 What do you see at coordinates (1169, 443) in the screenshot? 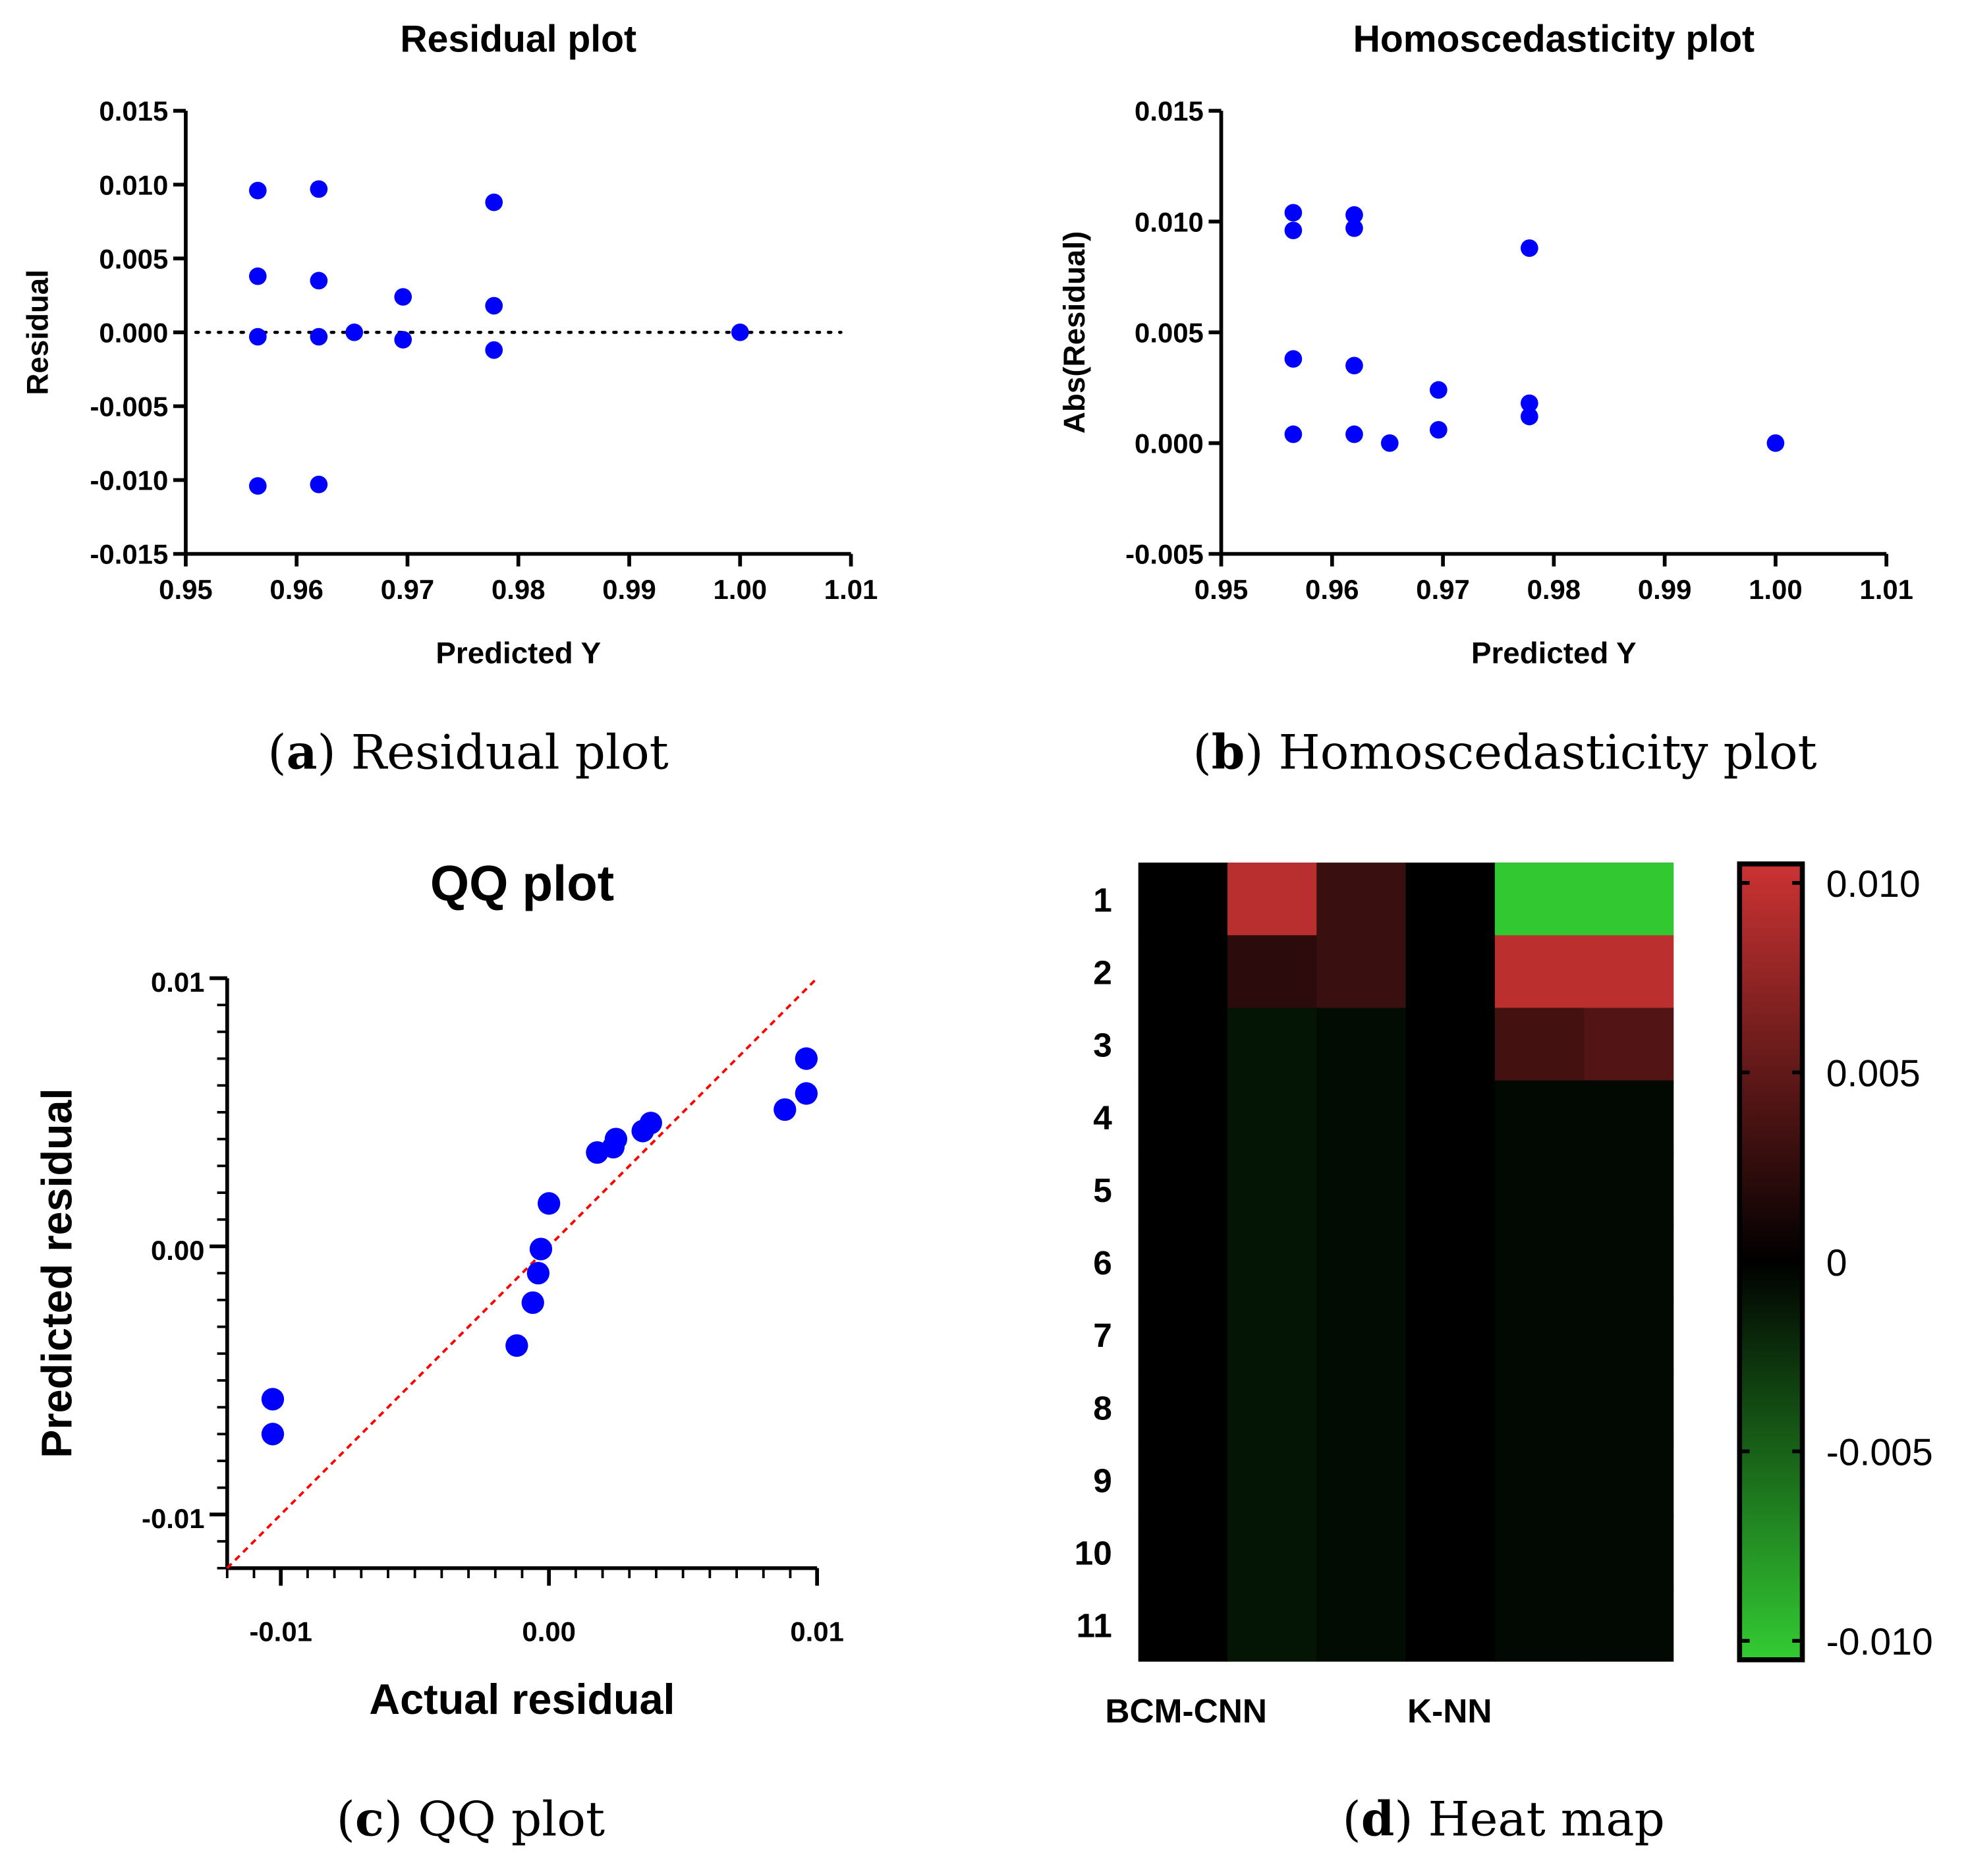
I see `y-tick-label: 0.000` at bounding box center [1169, 443].